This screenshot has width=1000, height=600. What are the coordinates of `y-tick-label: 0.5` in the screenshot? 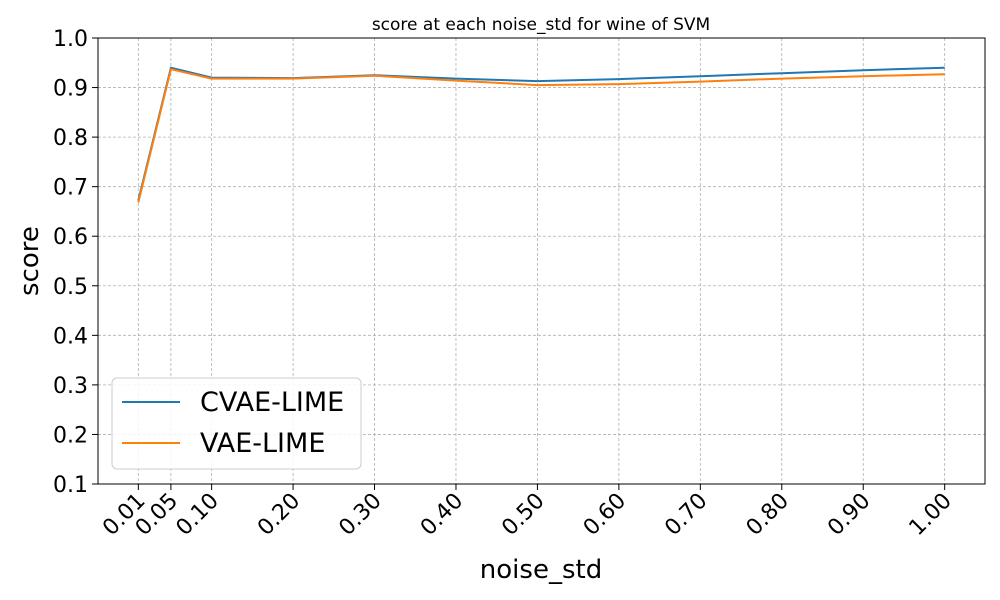 It's located at (70, 287).